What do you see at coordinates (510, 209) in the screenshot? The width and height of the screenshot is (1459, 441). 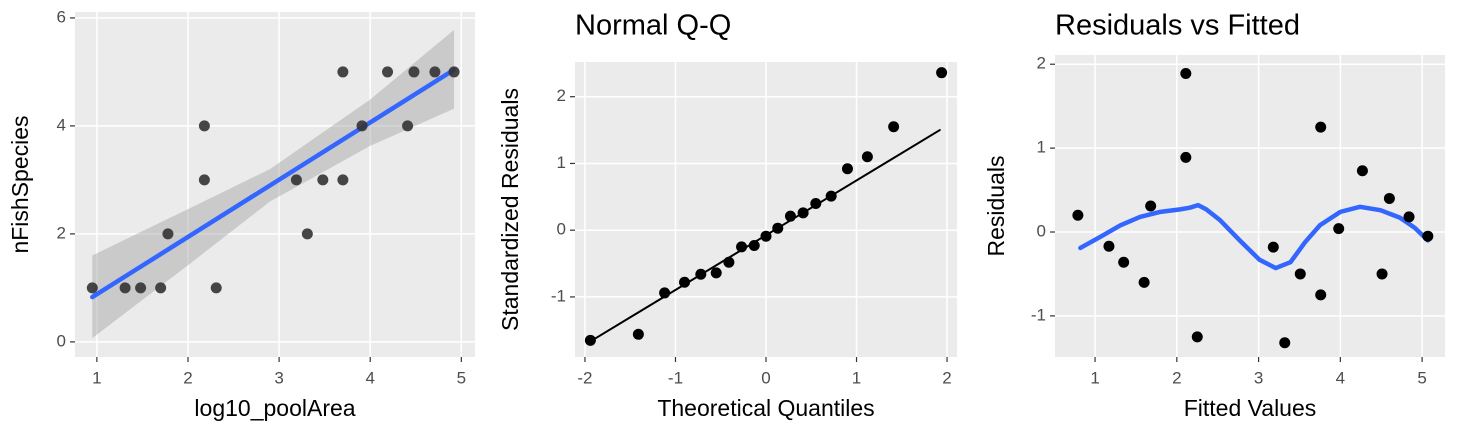 I see `y-axis-label: Standardized Residuals` at bounding box center [510, 209].